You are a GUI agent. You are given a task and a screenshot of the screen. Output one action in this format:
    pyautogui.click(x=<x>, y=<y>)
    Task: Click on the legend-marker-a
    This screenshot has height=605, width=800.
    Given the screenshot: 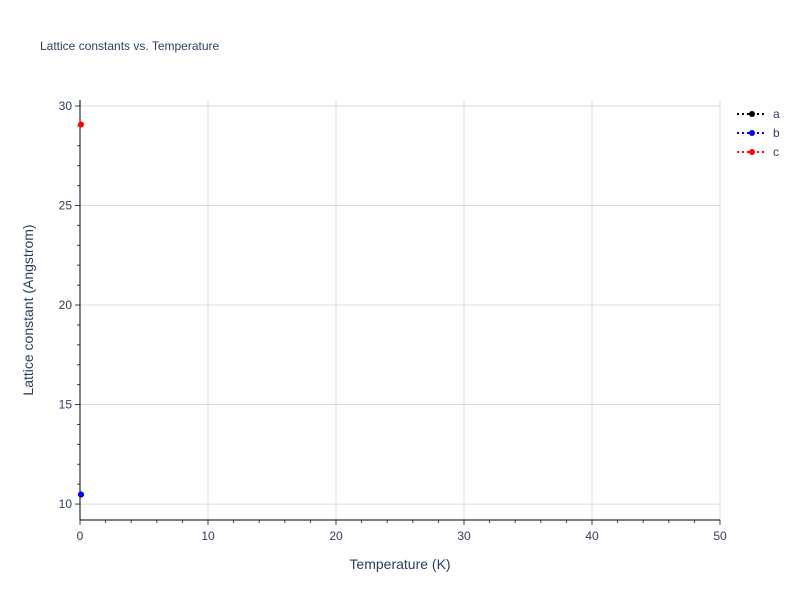 What is the action you would take?
    pyautogui.click(x=752, y=114)
    